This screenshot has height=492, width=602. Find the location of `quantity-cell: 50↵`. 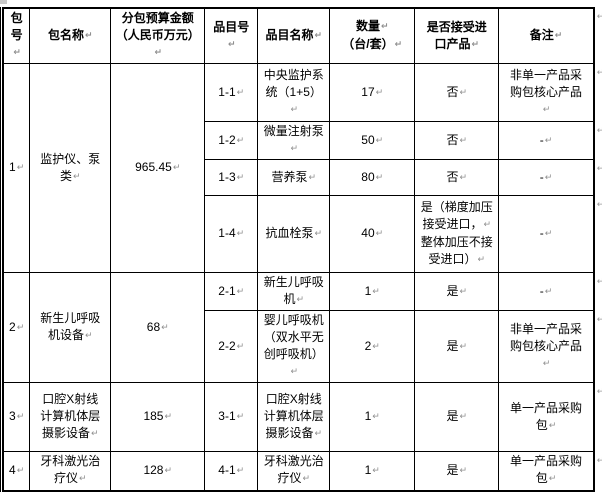

quantity-cell: 50↵ is located at coordinates (372, 140).